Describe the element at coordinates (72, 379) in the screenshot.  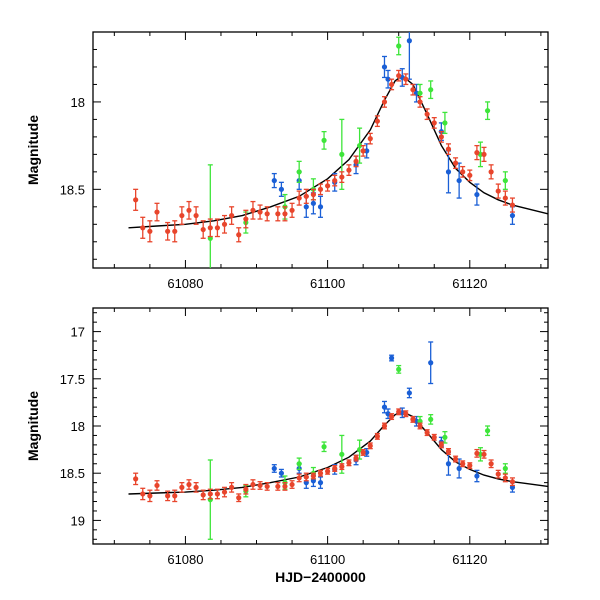
I see `y-tick-label: 17.5` at that location.